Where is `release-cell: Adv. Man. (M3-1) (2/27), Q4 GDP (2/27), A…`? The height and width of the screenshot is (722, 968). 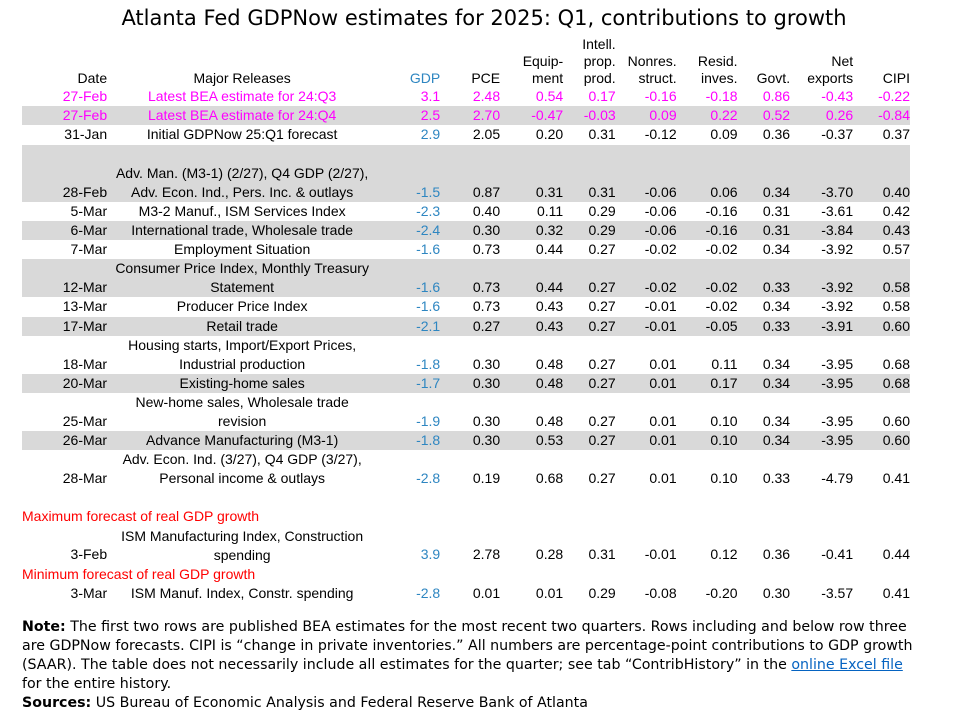 release-cell: Adv. Man. (M3-1) (2/27), Q4 GDP (2/27), A… is located at coordinates (242, 182).